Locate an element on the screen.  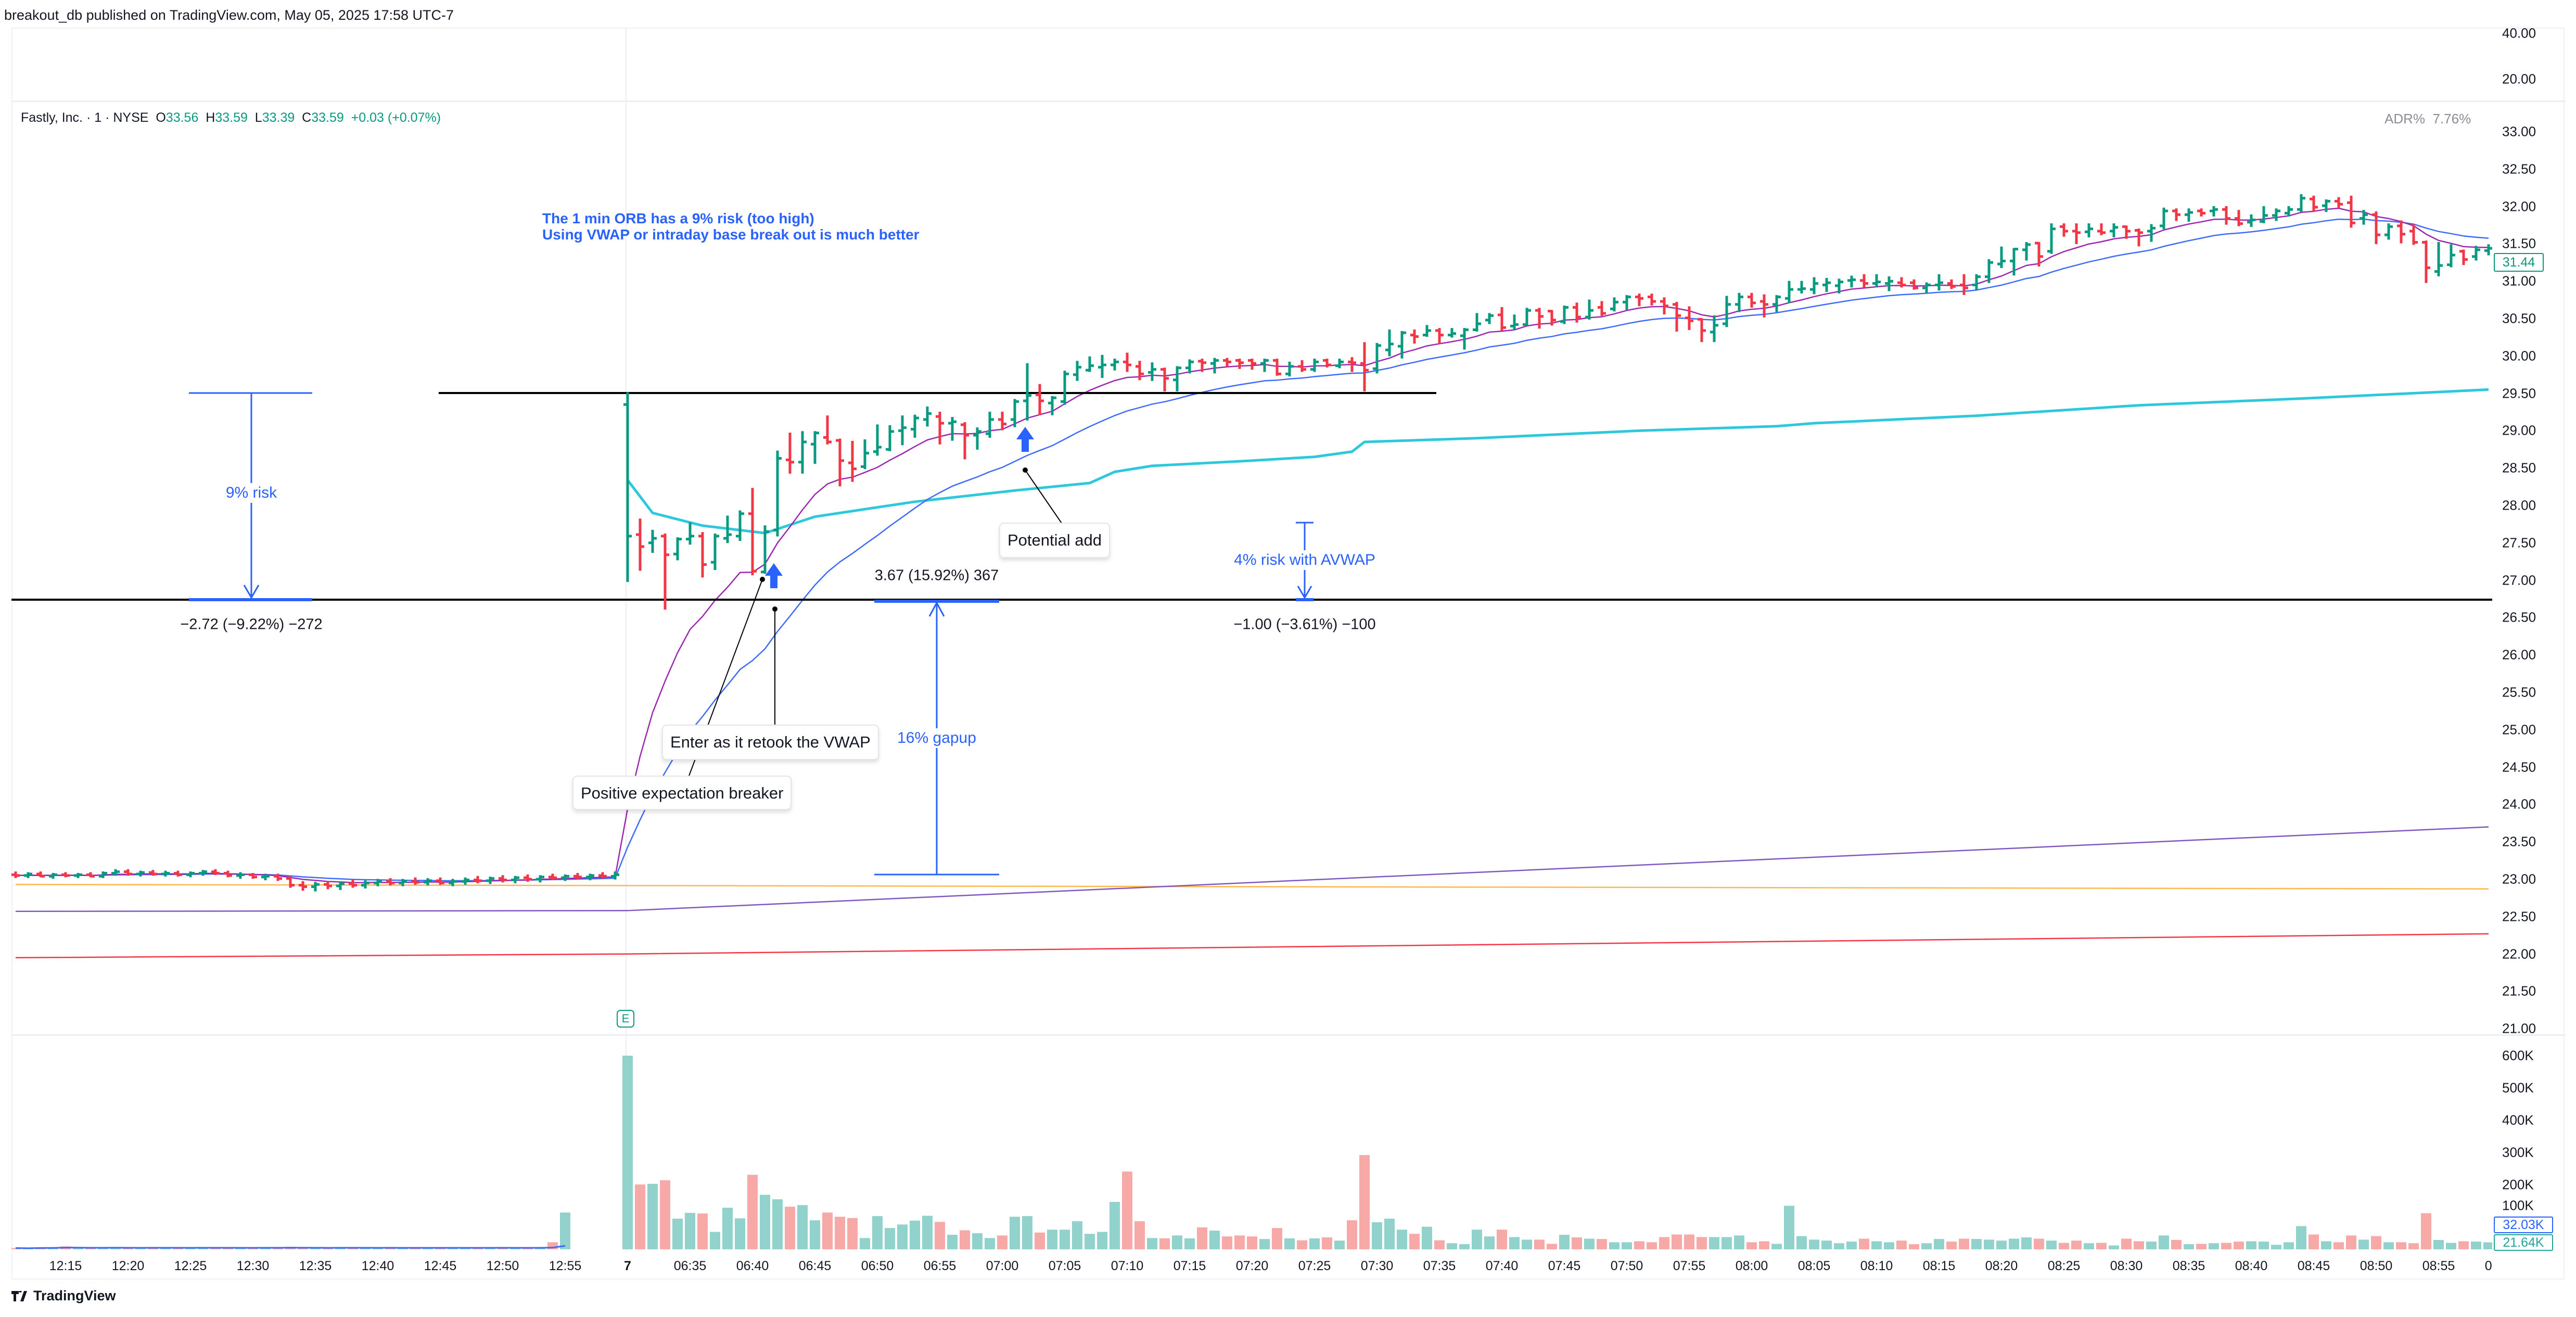
brand-name: TradingView is located at coordinates (74, 1295).